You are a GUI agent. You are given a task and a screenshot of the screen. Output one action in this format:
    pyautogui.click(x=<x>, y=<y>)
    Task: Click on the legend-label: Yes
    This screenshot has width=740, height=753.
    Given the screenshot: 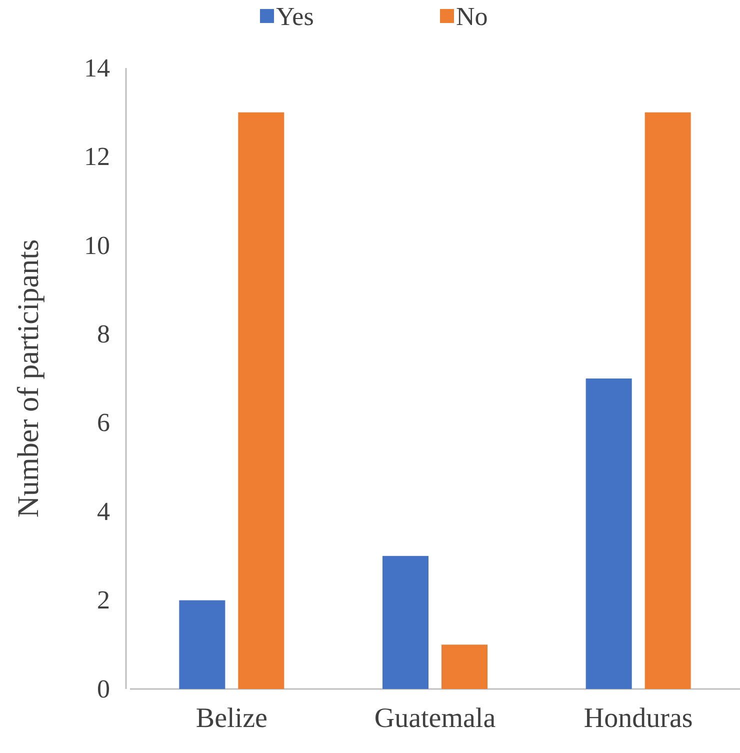 What is the action you would take?
    pyautogui.click(x=295, y=16)
    